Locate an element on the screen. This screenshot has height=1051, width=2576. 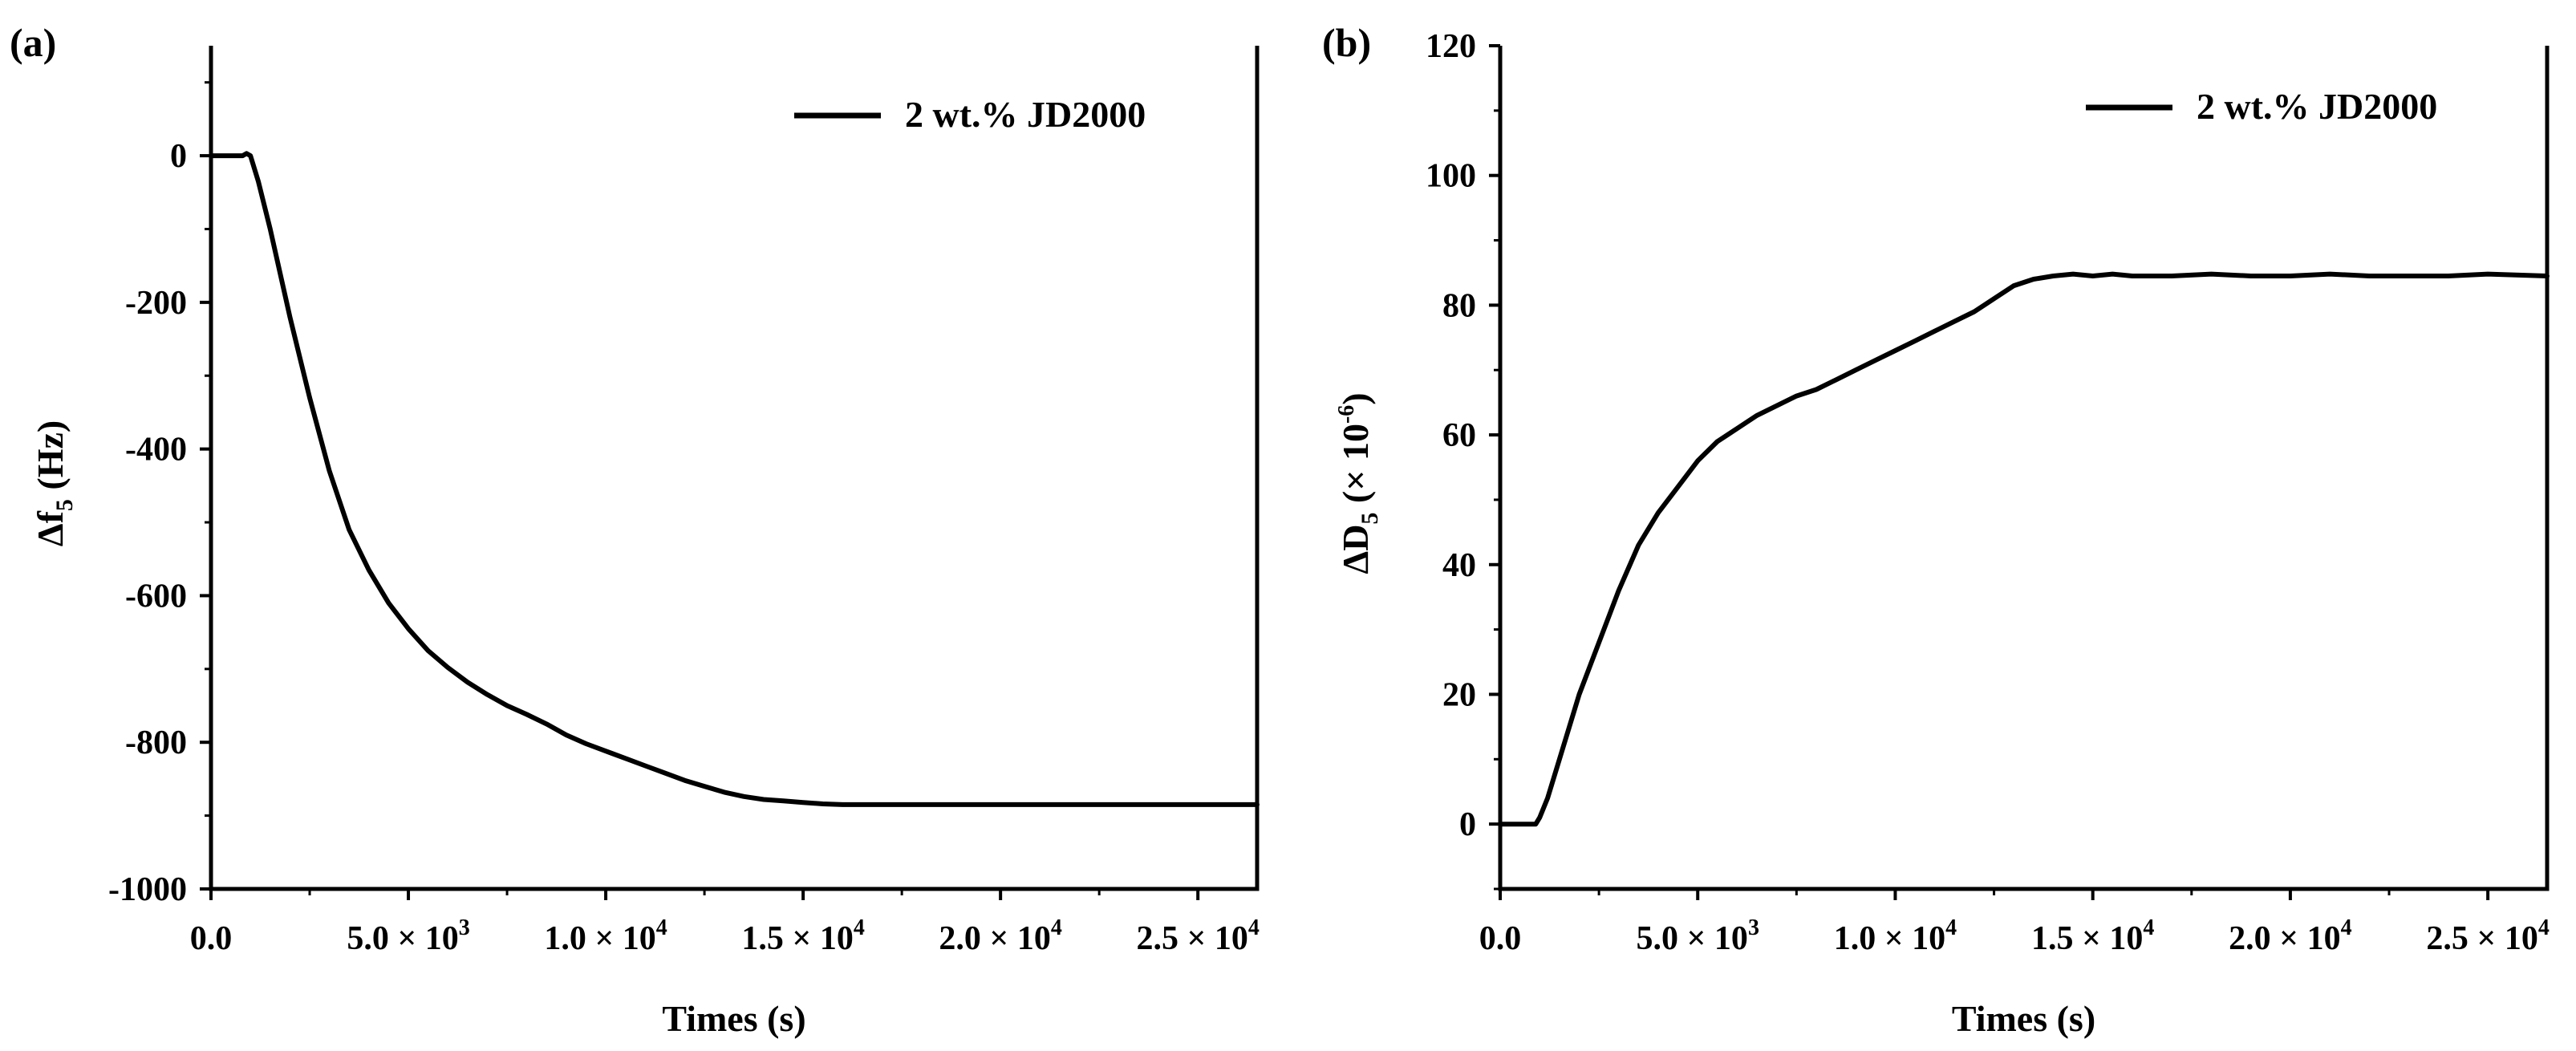
panel-a-y-tick-label: -800 is located at coordinates (156, 742).